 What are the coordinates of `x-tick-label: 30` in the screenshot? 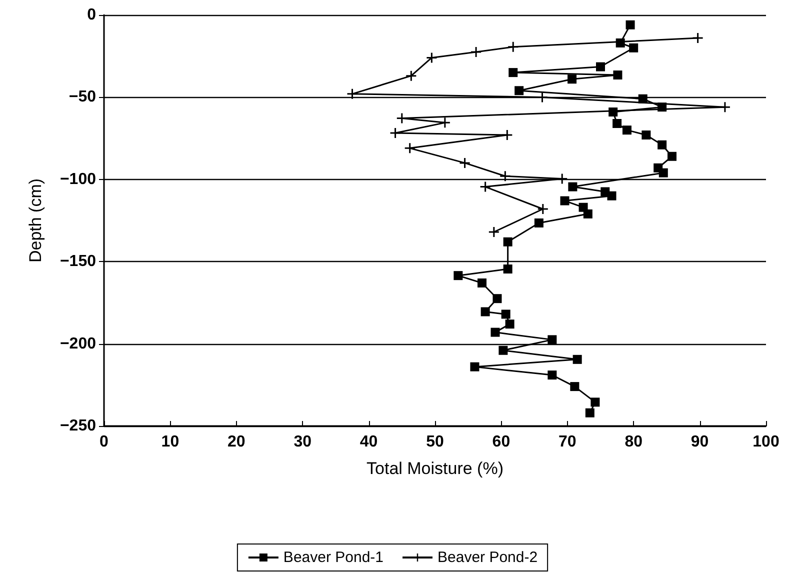 It's located at (303, 442).